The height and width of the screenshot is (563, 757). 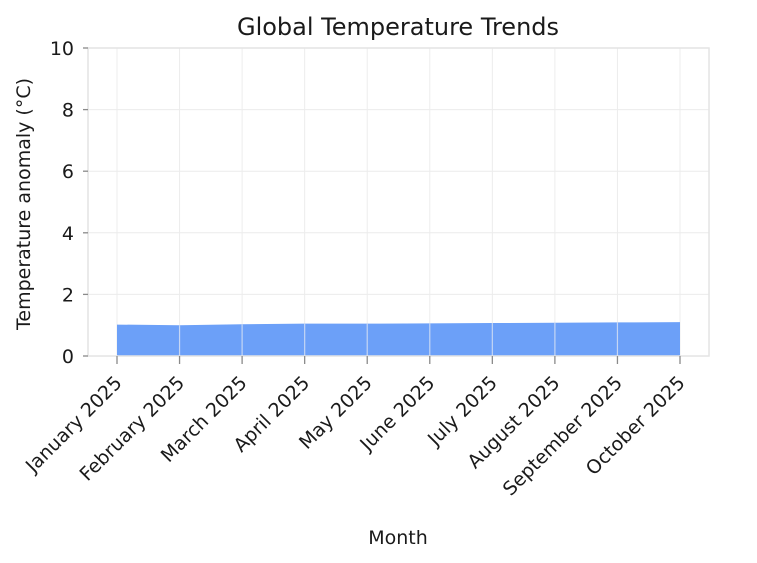 What do you see at coordinates (398, 27) in the screenshot?
I see `chart-title: Global Temperature Trends` at bounding box center [398, 27].